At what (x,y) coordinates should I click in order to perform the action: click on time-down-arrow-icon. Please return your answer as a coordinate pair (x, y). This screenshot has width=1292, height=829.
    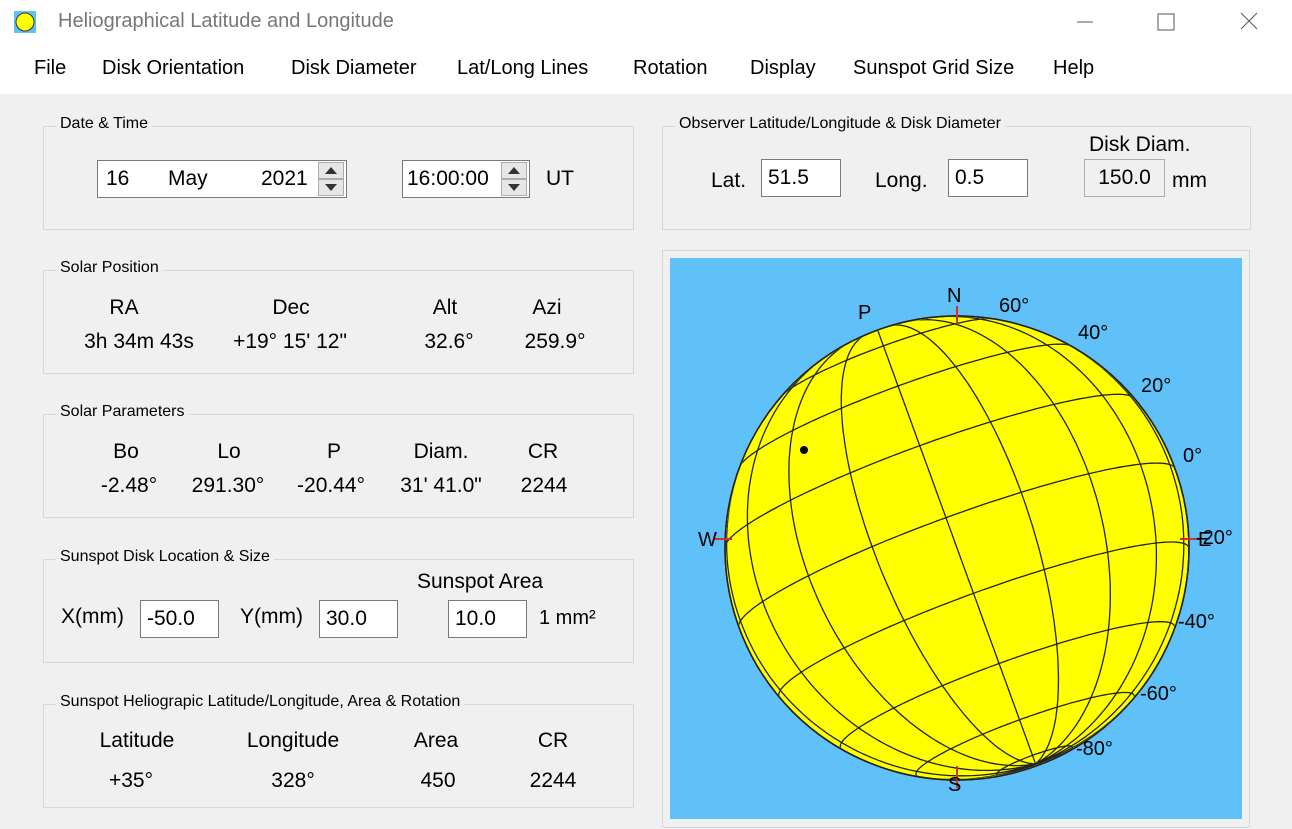
    Looking at the image, I should click on (514, 187).